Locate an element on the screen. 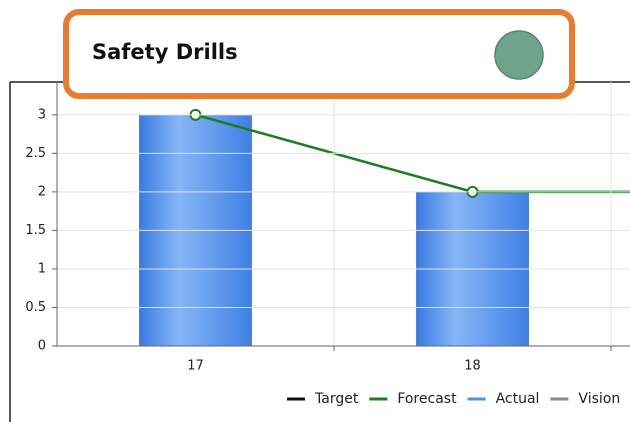 This screenshot has height=422, width=630. y-tick-label: 1 is located at coordinates (42, 268).